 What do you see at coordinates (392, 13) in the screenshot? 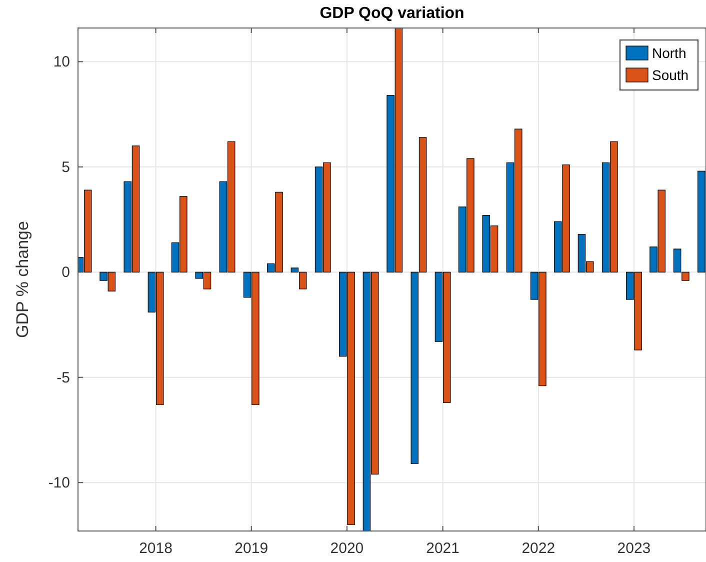
I see `chart-title: GDP QoQ variation` at bounding box center [392, 13].